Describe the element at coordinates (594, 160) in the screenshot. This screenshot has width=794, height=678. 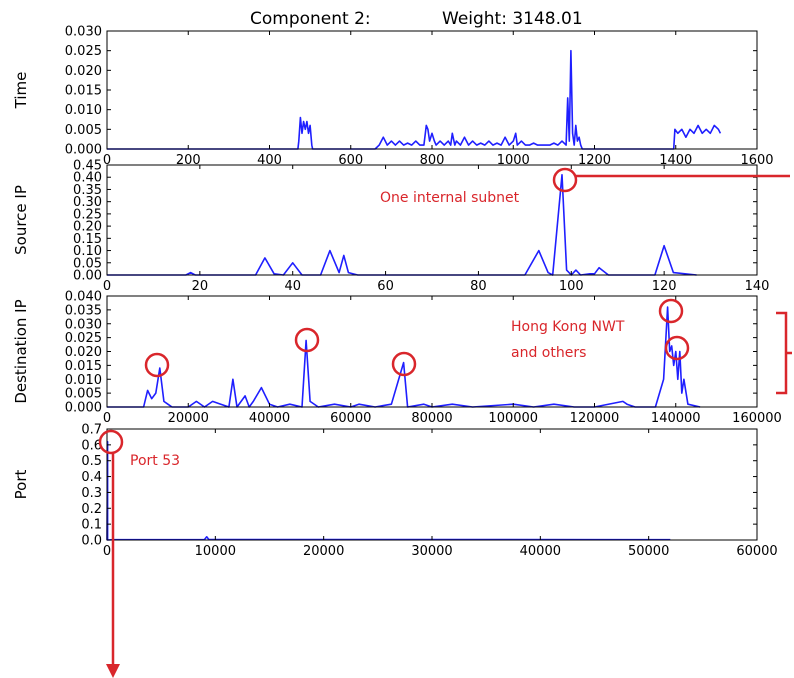
I see `x-tick-label: 1200` at that location.